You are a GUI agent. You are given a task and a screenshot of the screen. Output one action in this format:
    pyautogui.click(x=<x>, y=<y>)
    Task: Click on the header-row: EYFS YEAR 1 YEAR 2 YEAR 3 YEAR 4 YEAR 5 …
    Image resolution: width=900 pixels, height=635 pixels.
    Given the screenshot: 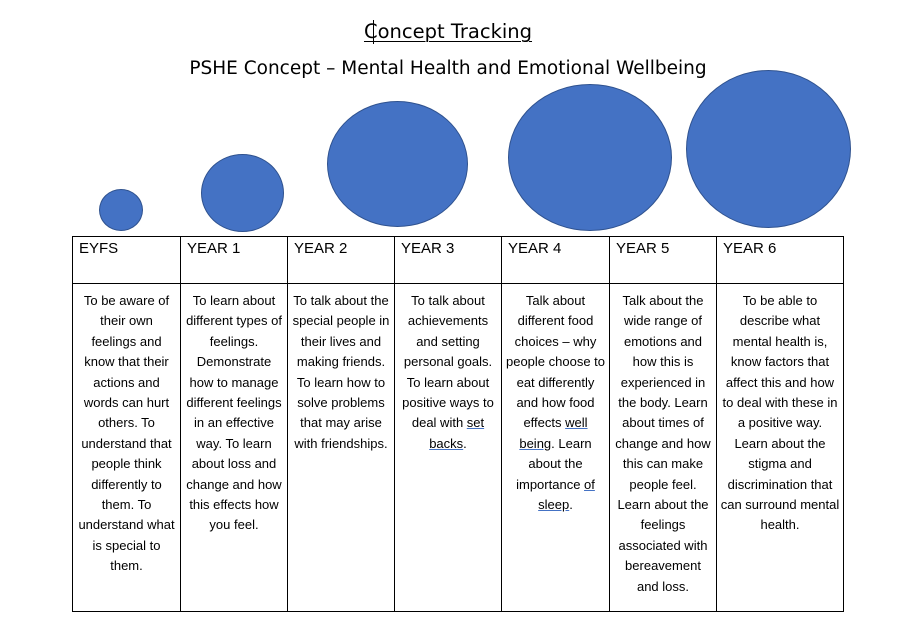 What is the action you would take?
    pyautogui.click(x=458, y=260)
    